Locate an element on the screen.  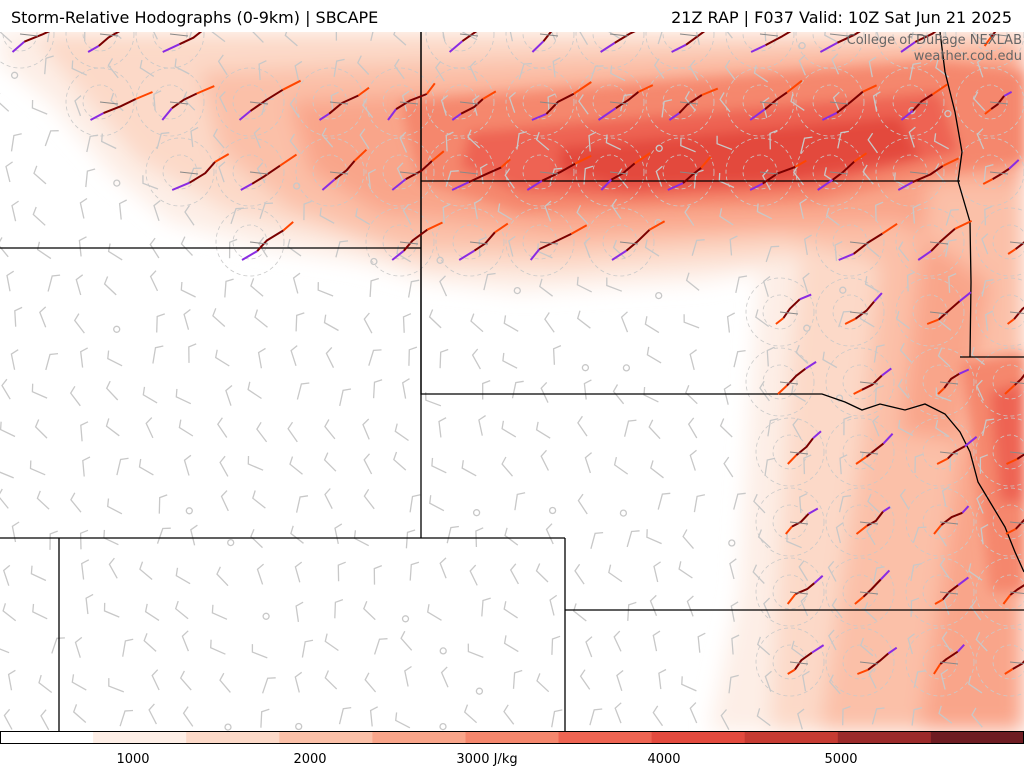
calm-wind-marker is located at coordinates (623, 513).